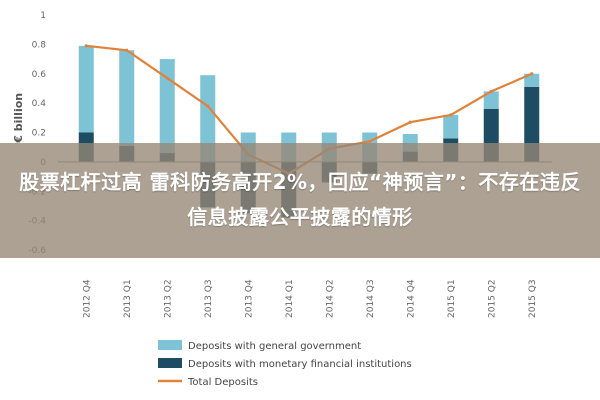  Describe the element at coordinates (249, 298) in the screenshot. I see `x-tick-label: 2013 Q4` at that location.